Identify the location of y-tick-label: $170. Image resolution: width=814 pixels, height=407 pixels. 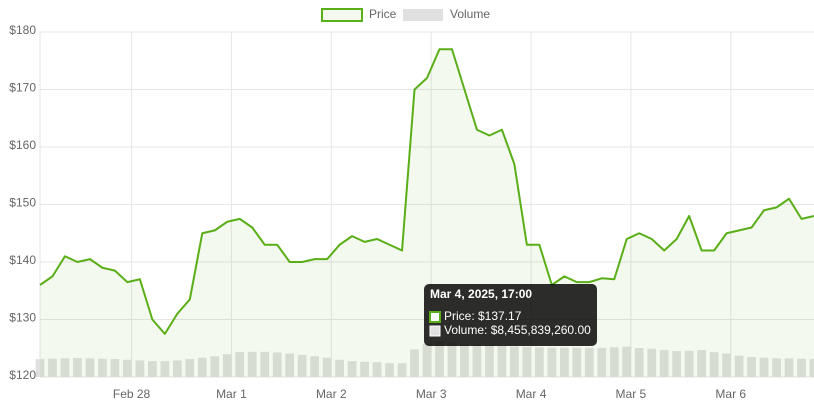
(22, 88).